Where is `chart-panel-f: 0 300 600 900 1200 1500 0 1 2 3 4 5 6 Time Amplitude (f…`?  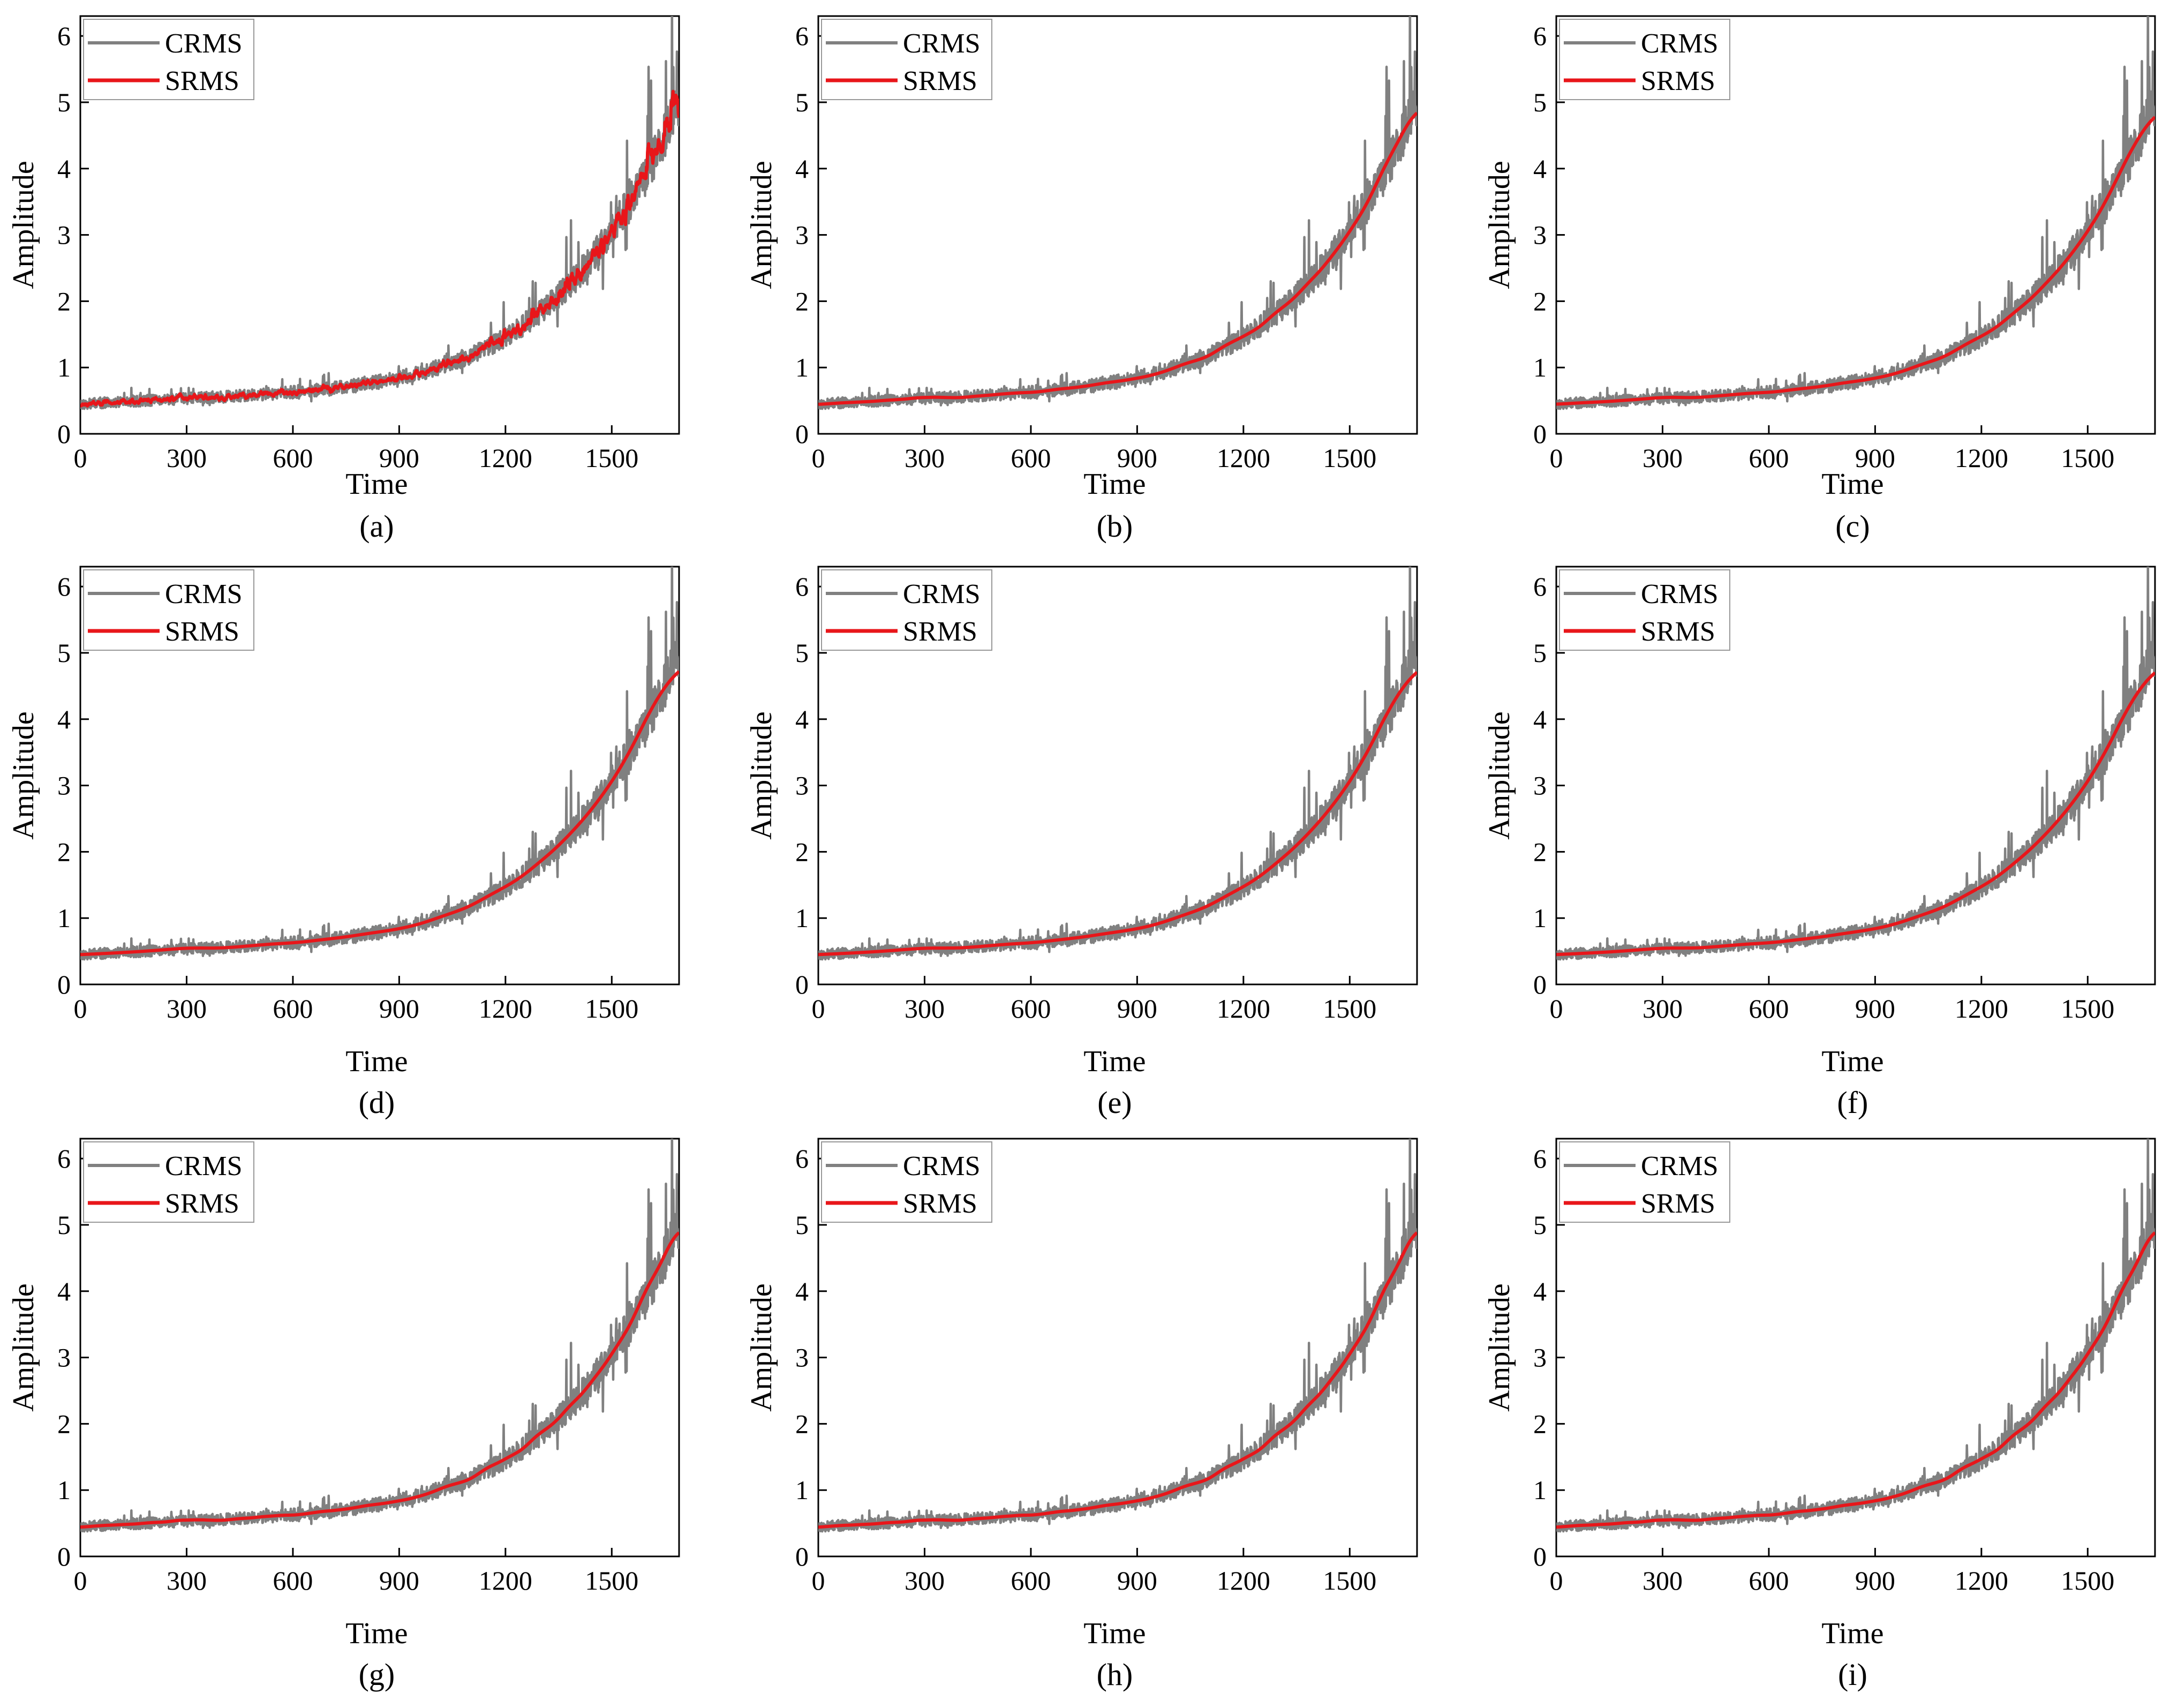 chart-panel-f: 0 300 600 900 1200 1500 0 1 2 3 4 5 6 Time Amplitude (f… is located at coordinates (1819, 843).